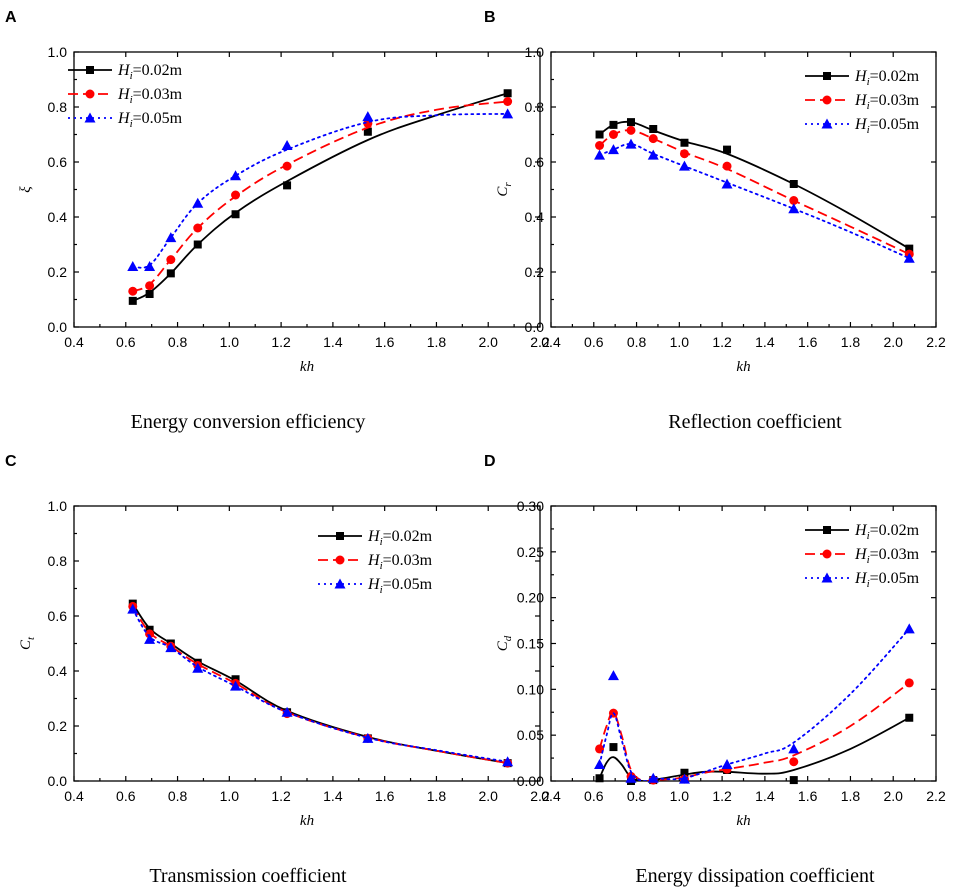  What do you see at coordinates (808, 342) in the screenshot?
I see `x-tick-label: 1.6` at bounding box center [808, 342].